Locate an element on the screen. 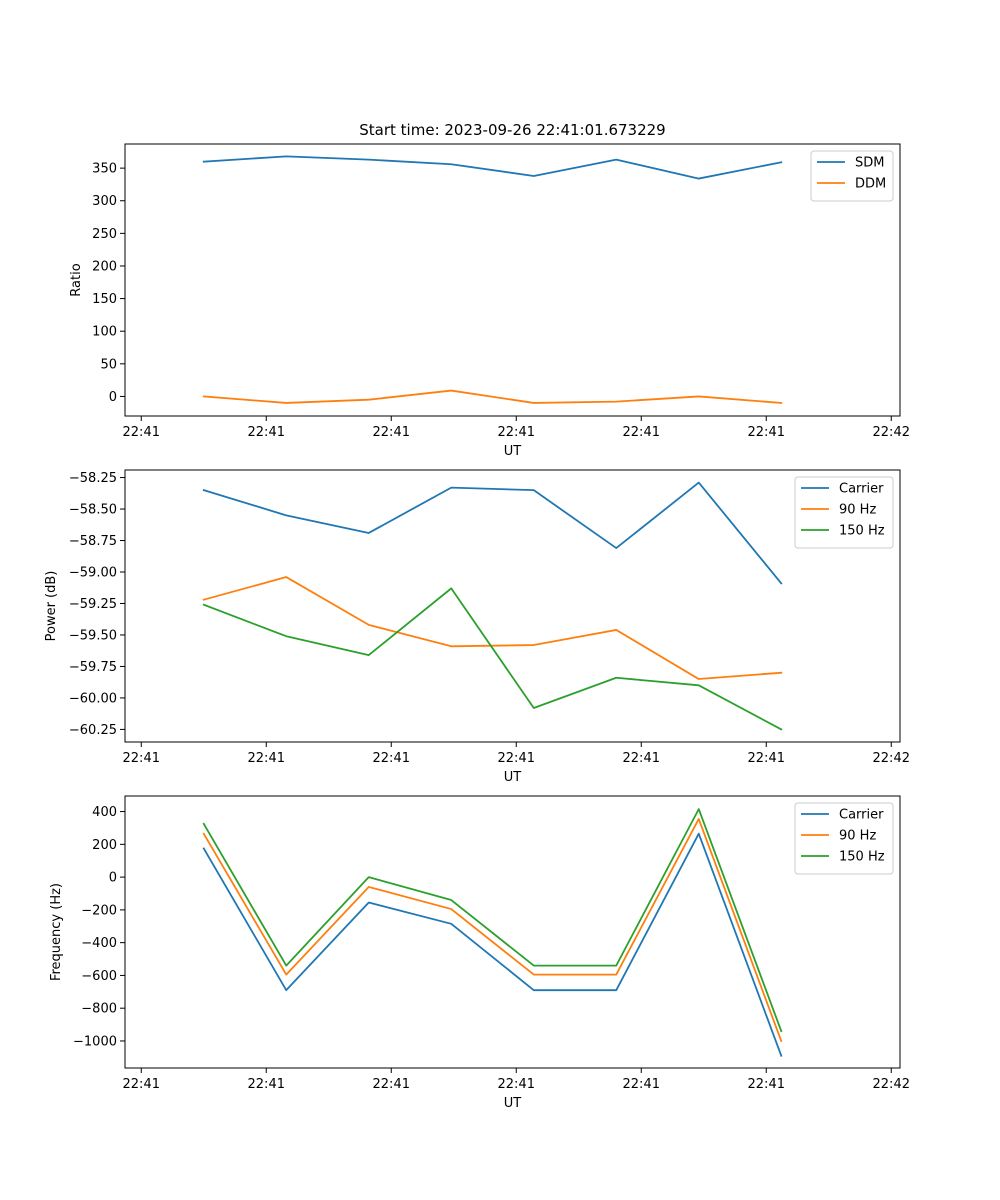 Image resolution: width=1000 pixels, height=1200 pixels. ratio-legend-label: SDM is located at coordinates (869, 163).